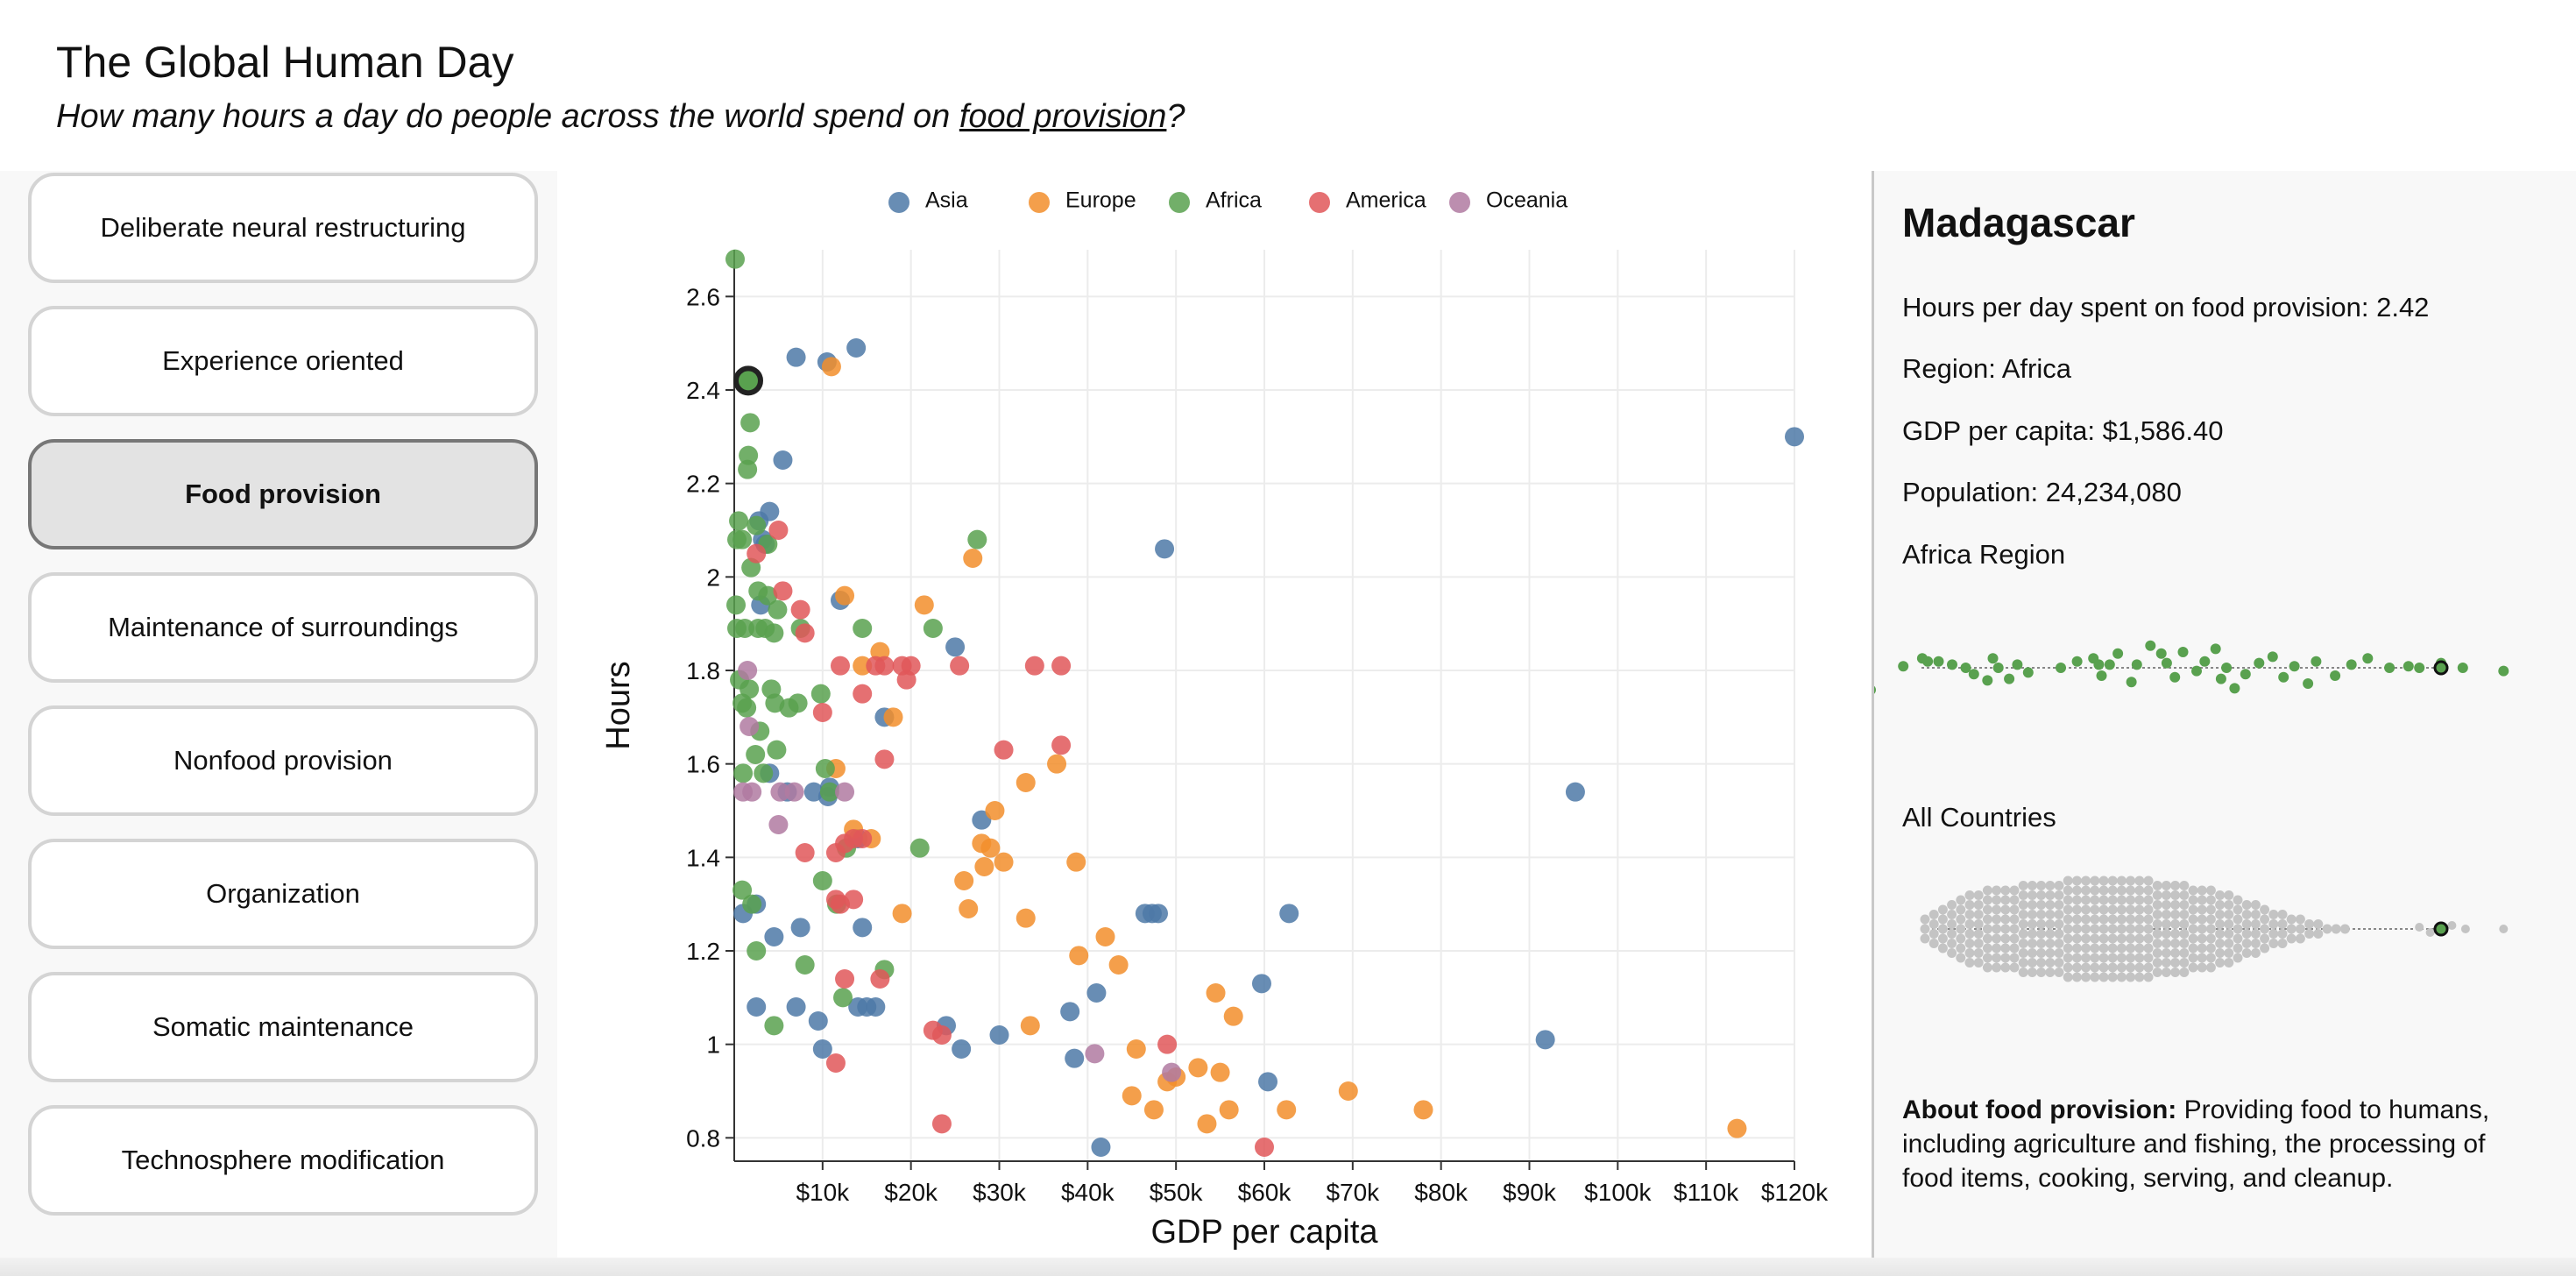 The image size is (2576, 1276). What do you see at coordinates (1508, 200) in the screenshot?
I see `legend-item-oceania: Oceania` at bounding box center [1508, 200].